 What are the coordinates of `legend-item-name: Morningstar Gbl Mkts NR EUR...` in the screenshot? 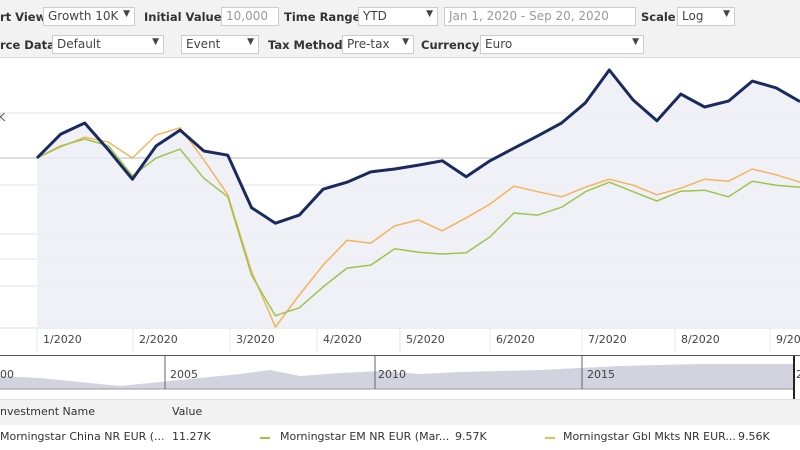 It's located at (649, 436).